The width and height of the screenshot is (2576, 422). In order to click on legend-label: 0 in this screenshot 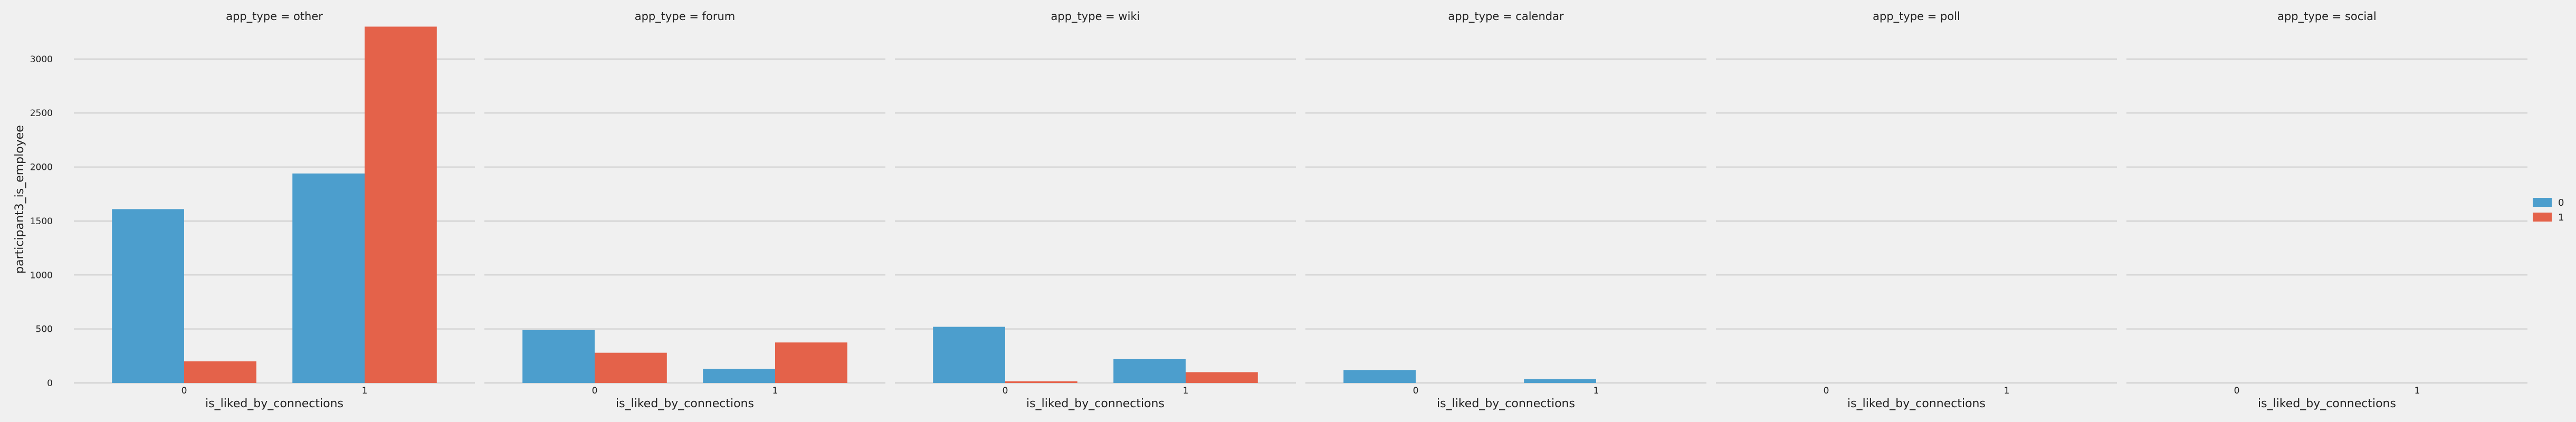, I will do `click(2561, 202)`.